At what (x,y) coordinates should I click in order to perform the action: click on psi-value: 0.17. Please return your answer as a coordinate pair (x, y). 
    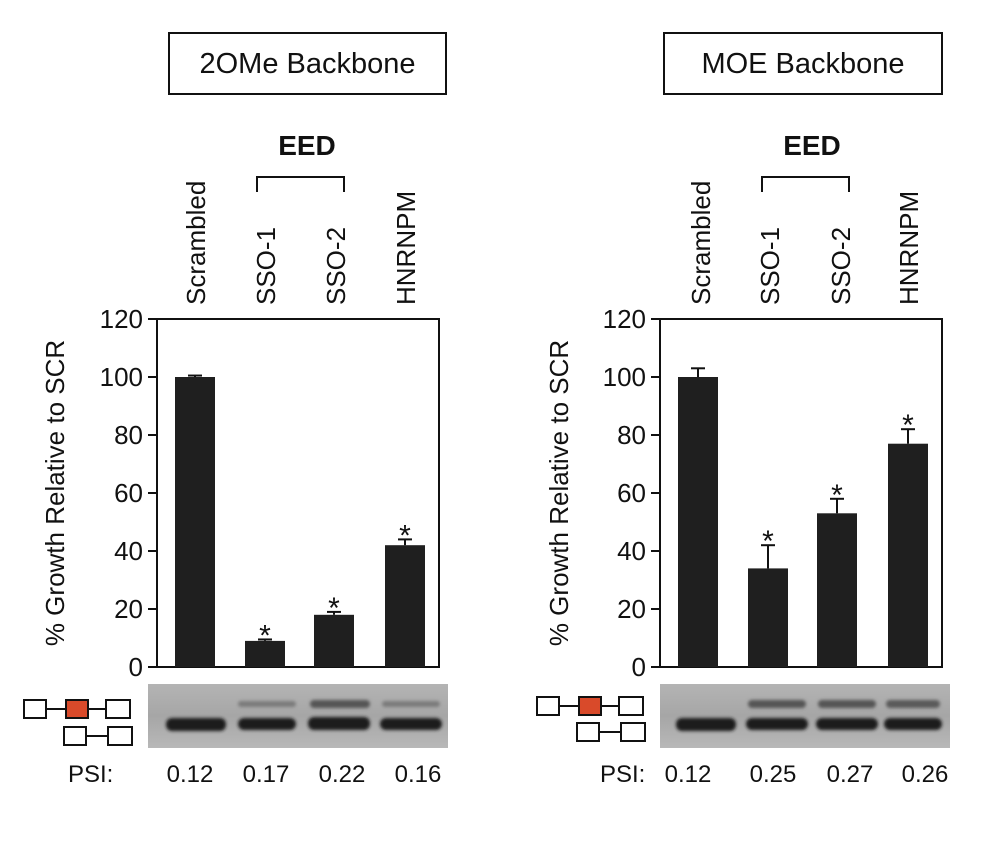
    Looking at the image, I should click on (266, 774).